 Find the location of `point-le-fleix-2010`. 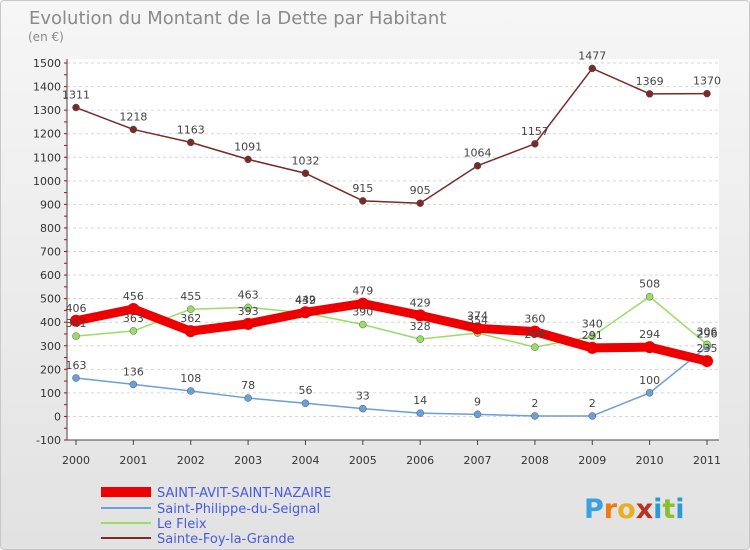

point-le-fleix-2010 is located at coordinates (649, 296).